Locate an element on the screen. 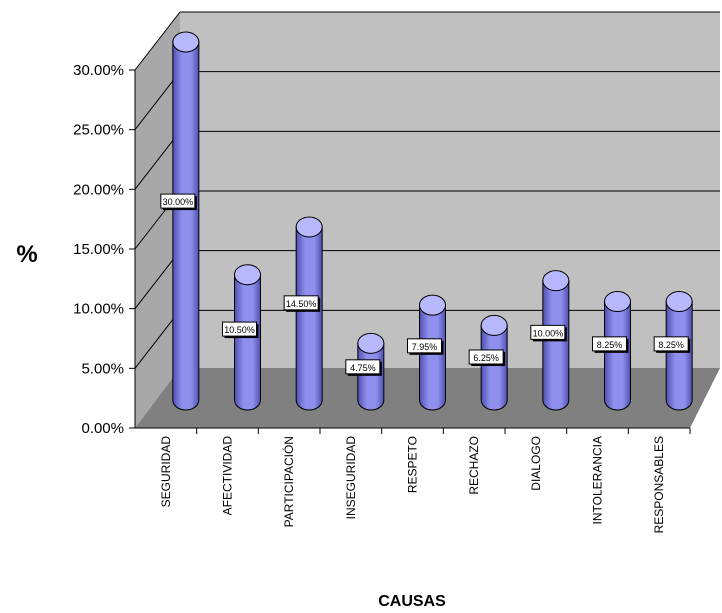 The image size is (722, 613). bar: 7.95% is located at coordinates (426, 352).